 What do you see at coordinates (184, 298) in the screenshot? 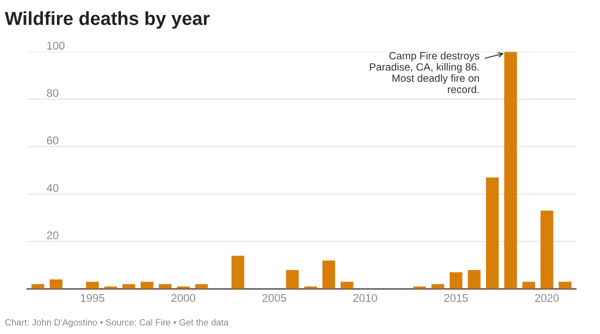
I see `x-tick-label: 2000` at bounding box center [184, 298].